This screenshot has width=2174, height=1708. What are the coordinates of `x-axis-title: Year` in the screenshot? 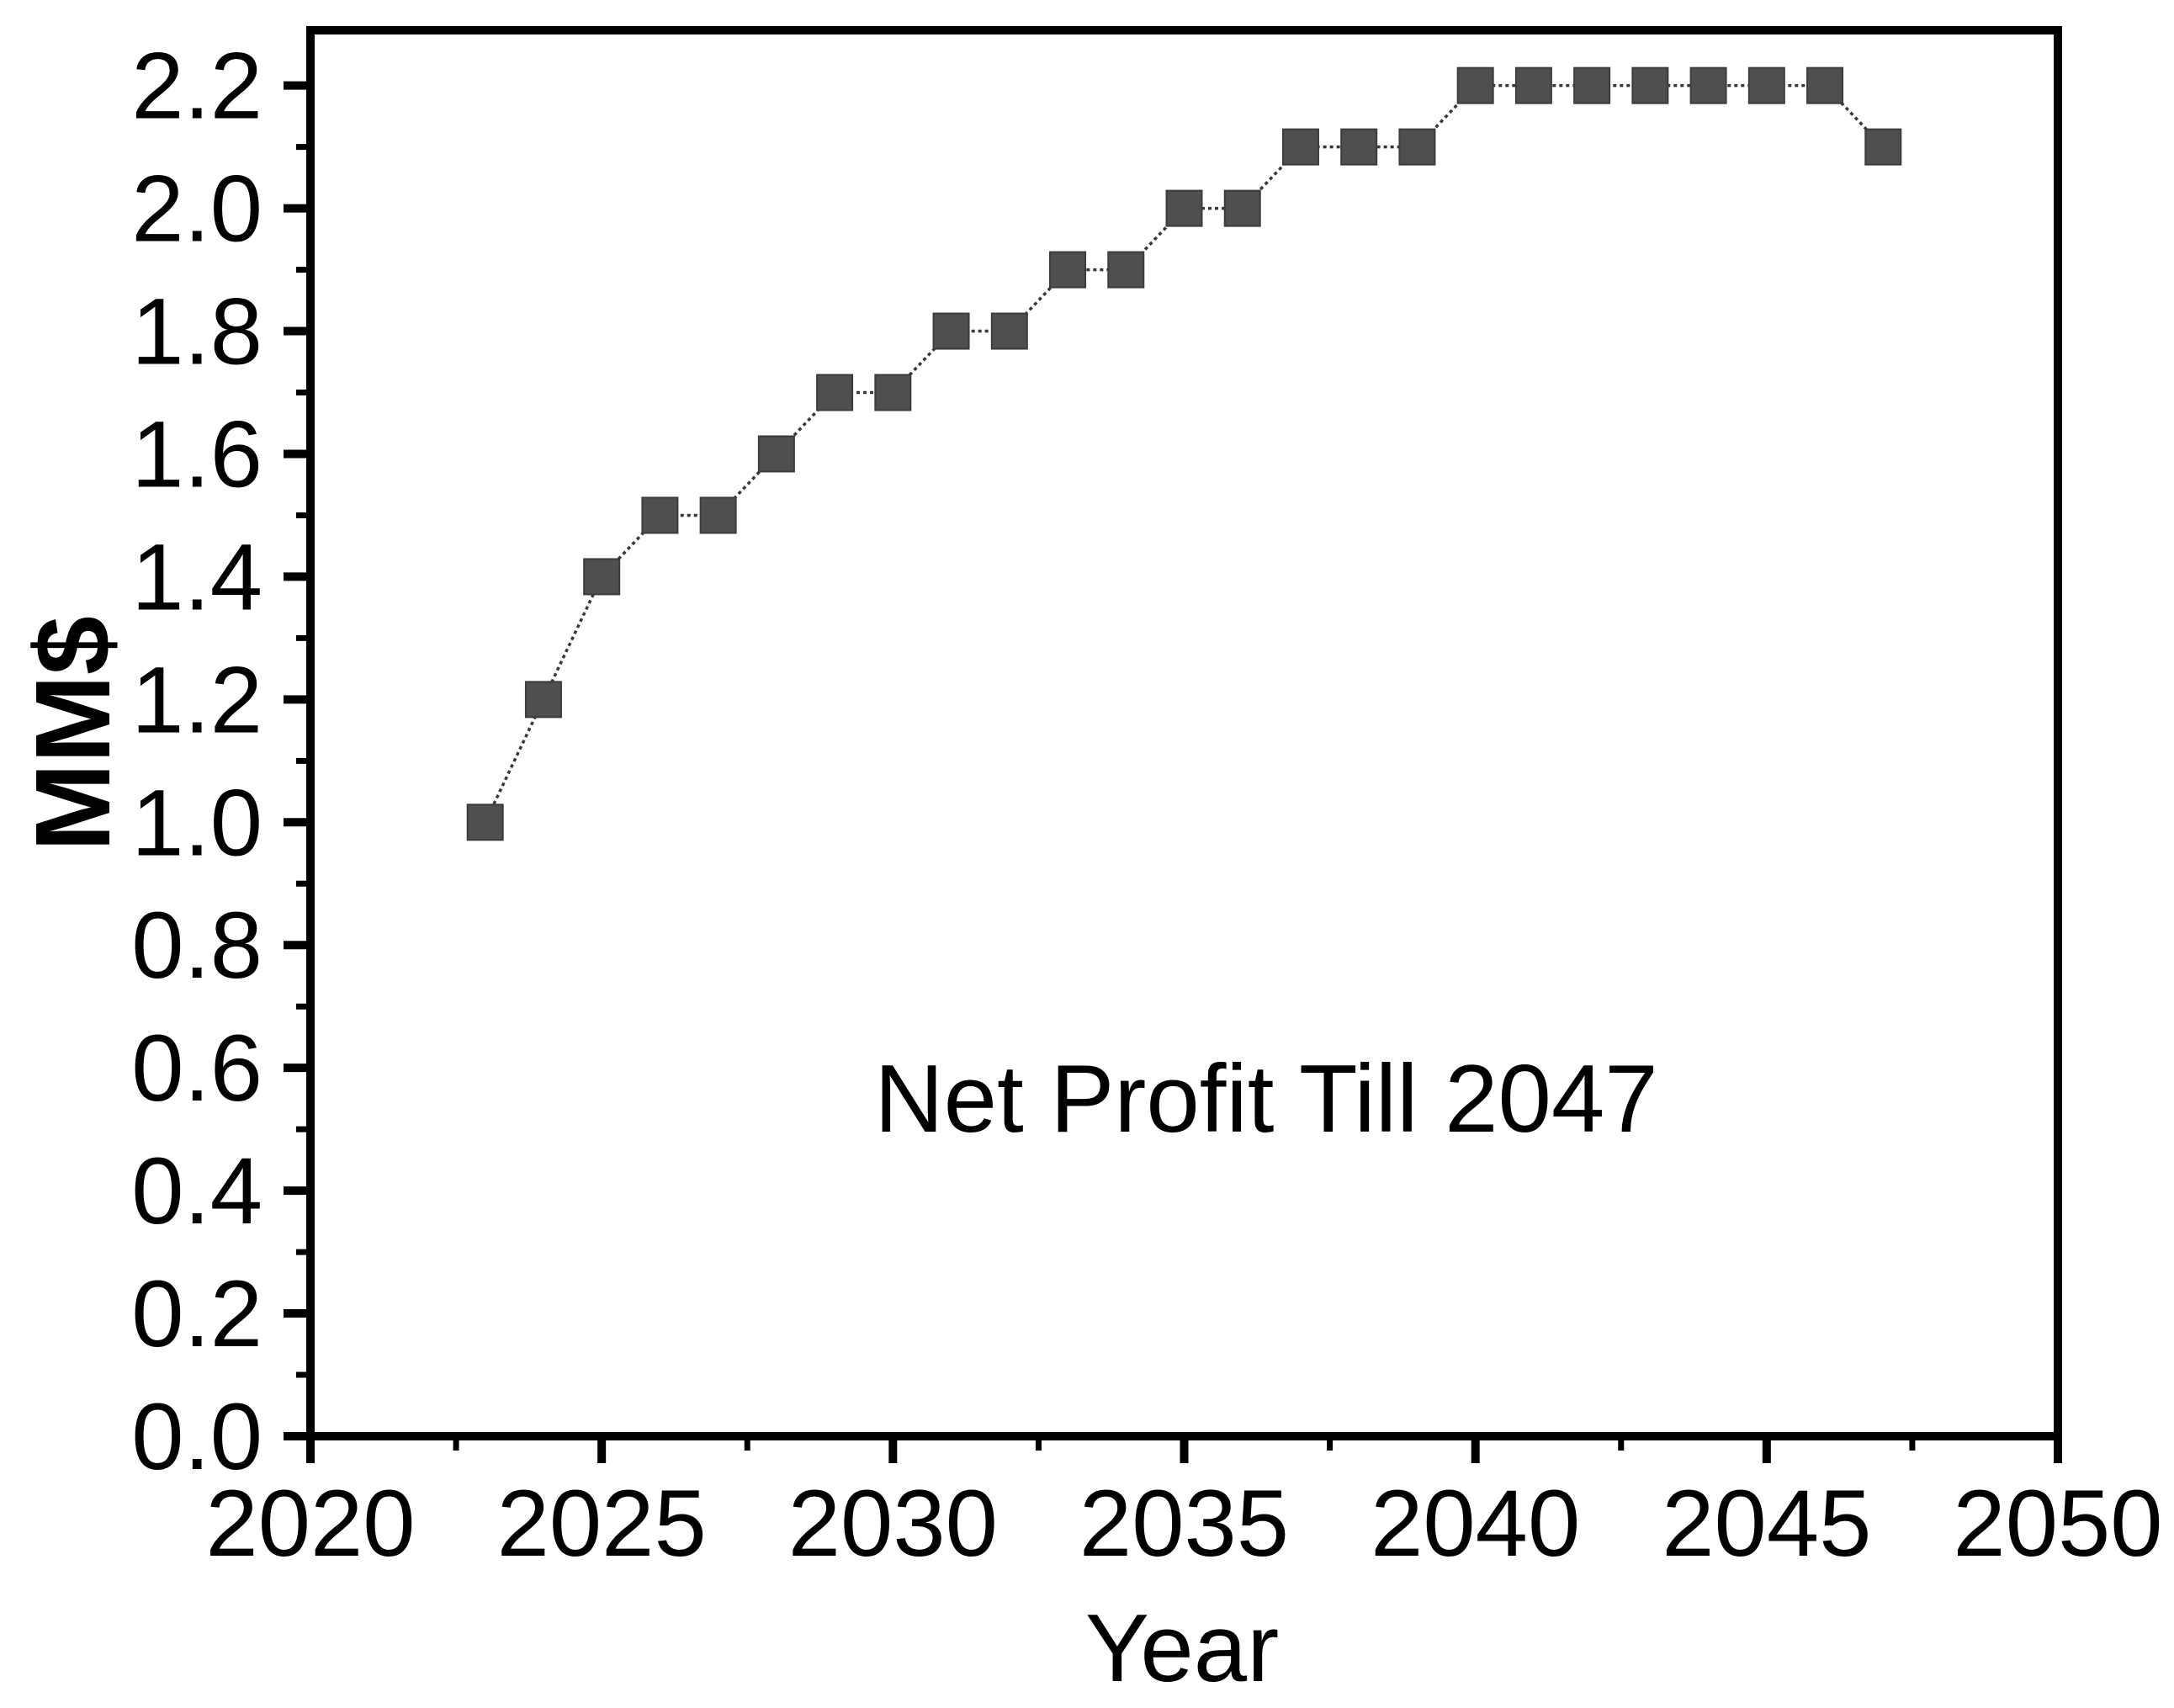 It's located at (1182, 1648).